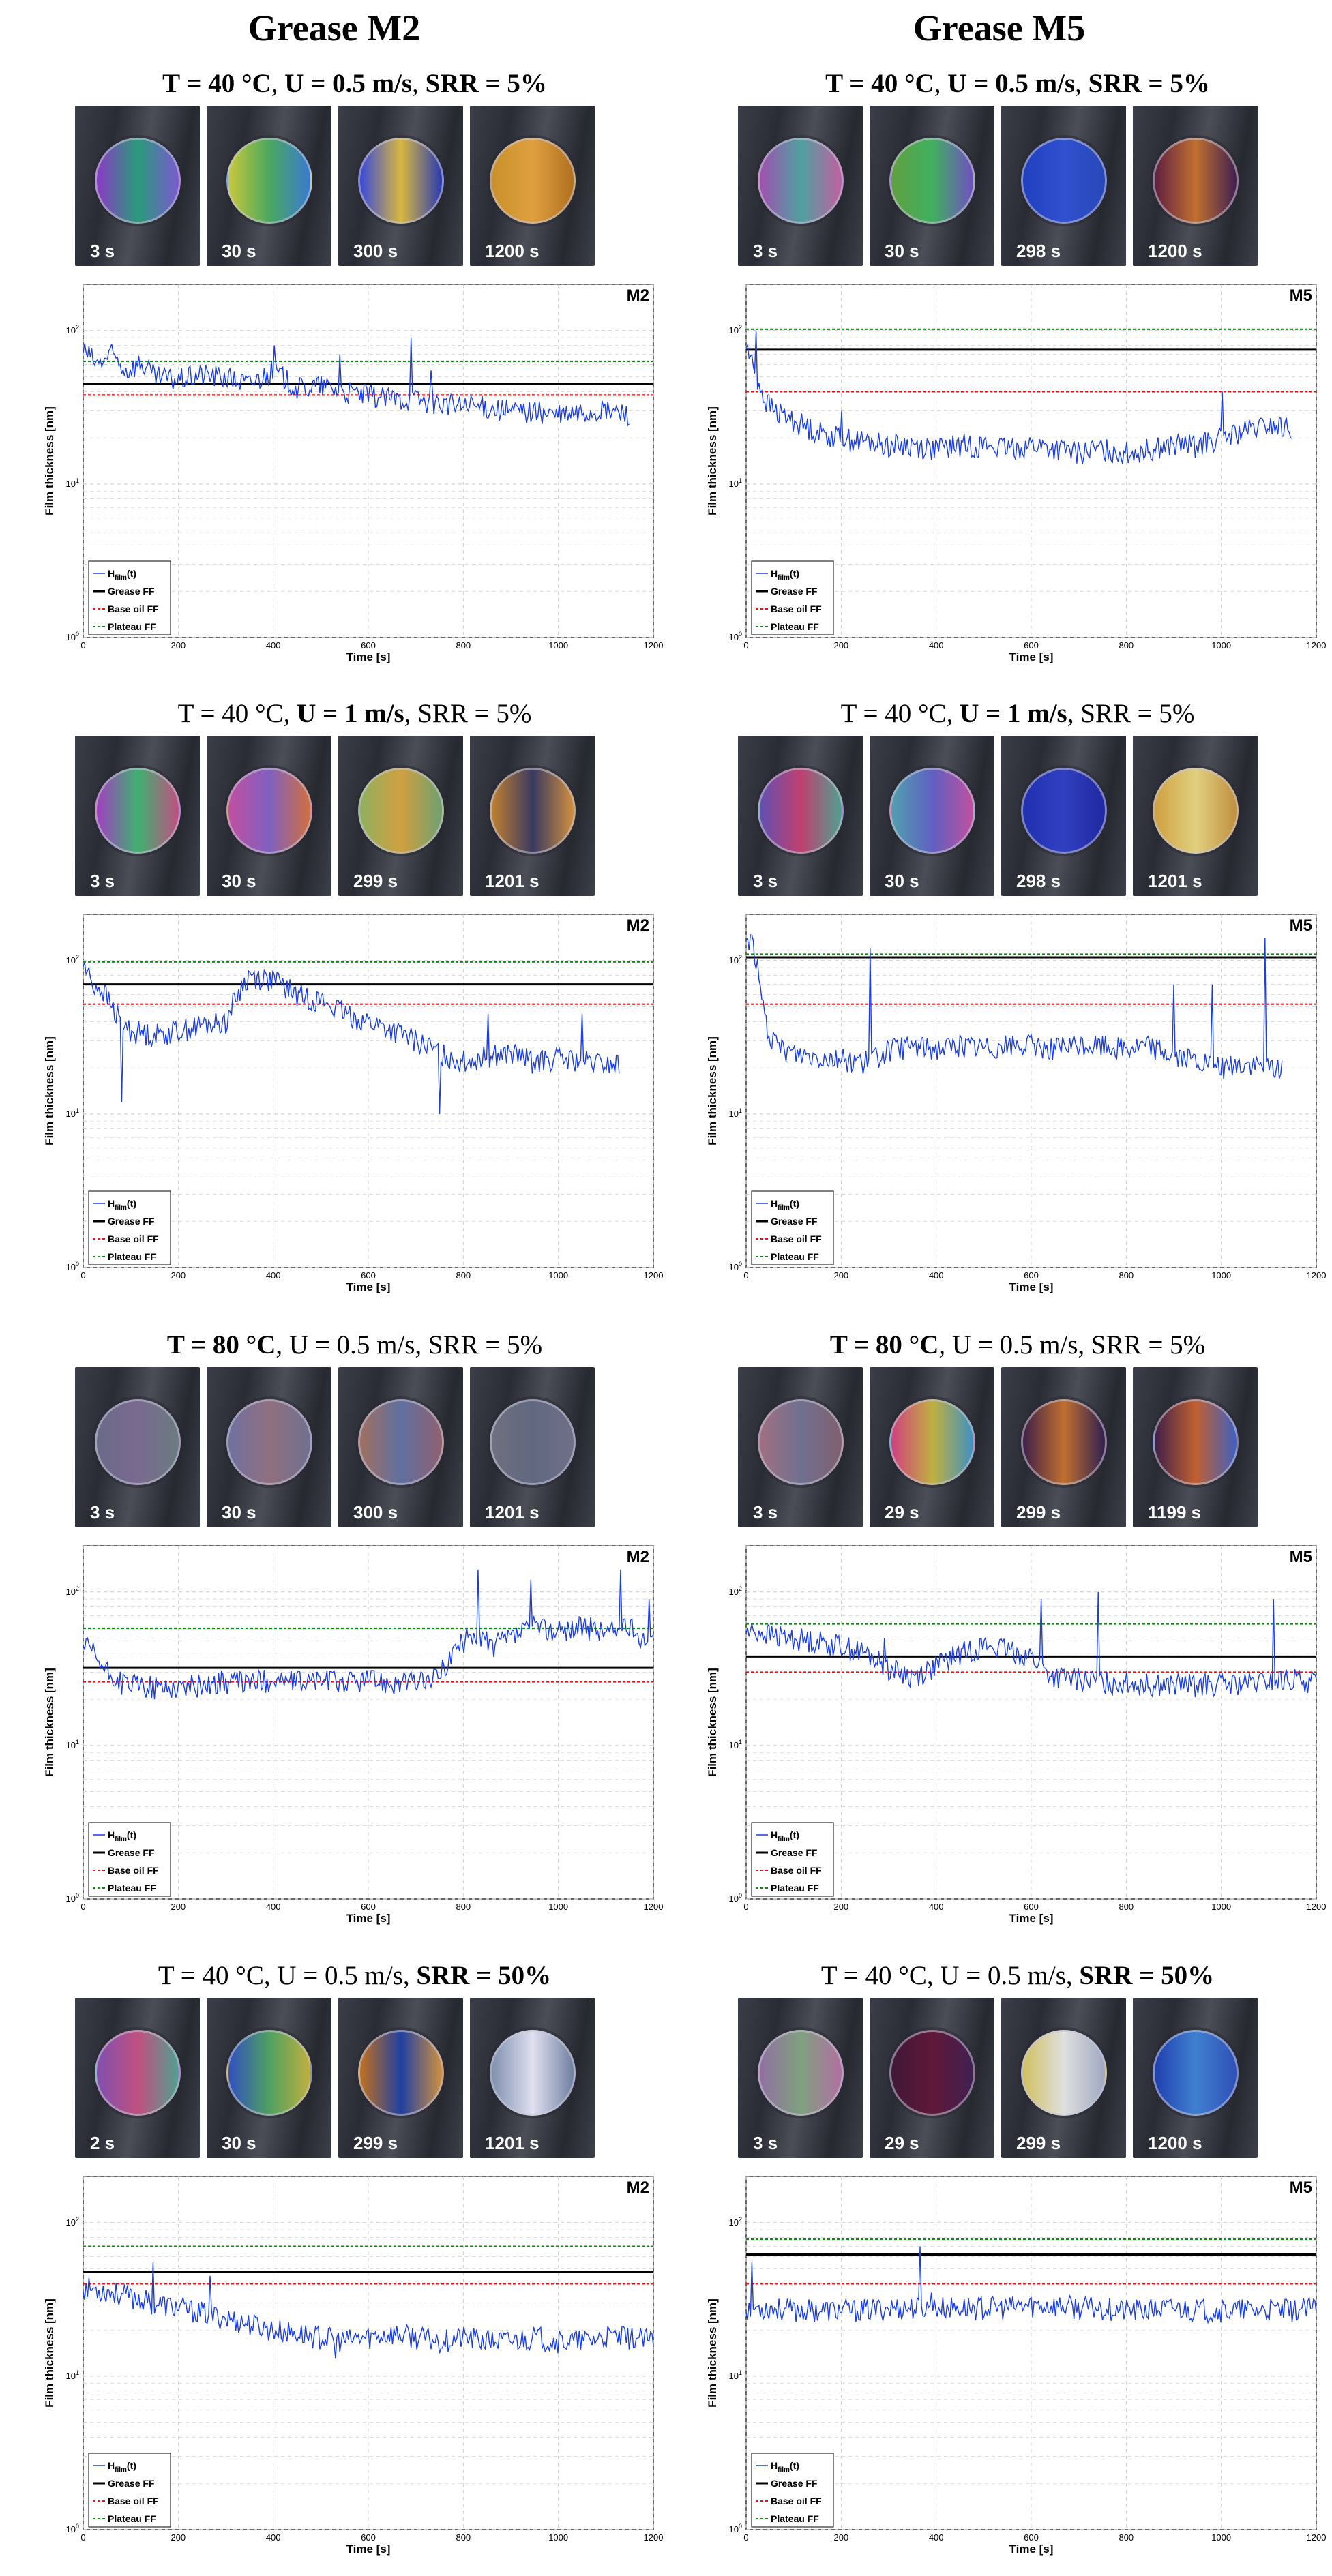  What do you see at coordinates (400, 816) in the screenshot?
I see `contact-image: 299 s` at bounding box center [400, 816].